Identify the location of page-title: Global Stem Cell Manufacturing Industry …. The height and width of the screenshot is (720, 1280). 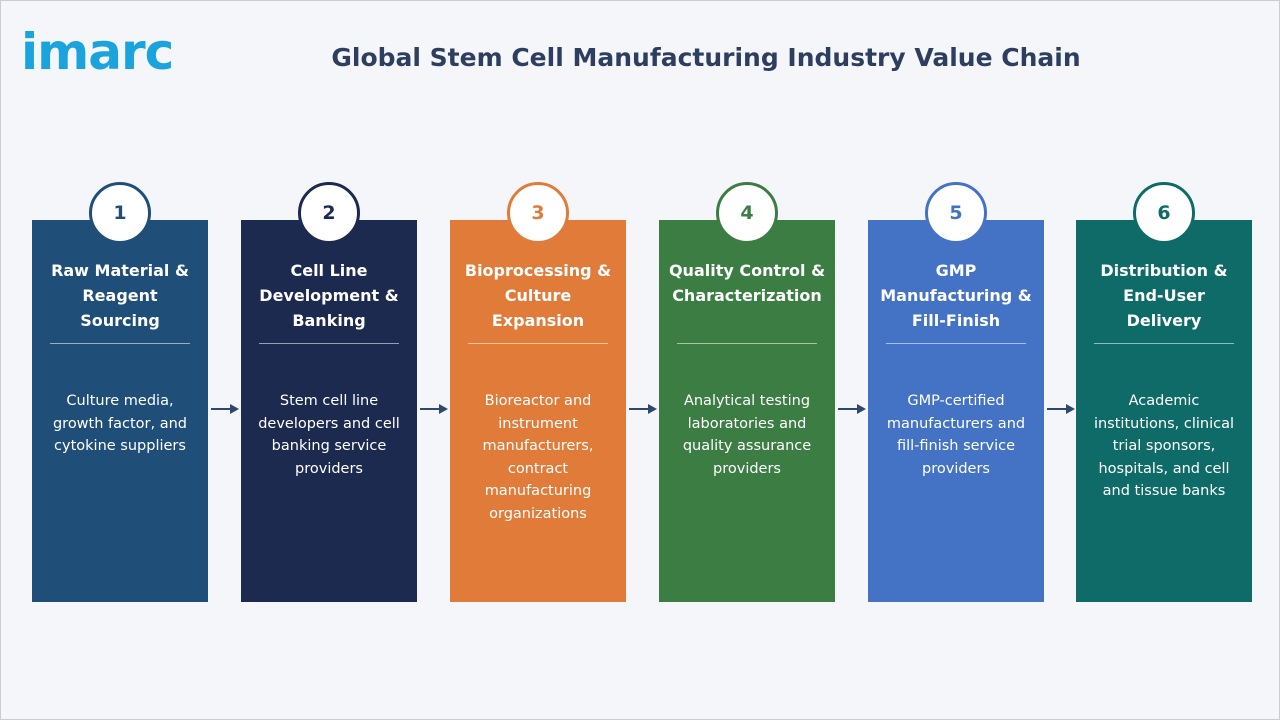
(706, 57).